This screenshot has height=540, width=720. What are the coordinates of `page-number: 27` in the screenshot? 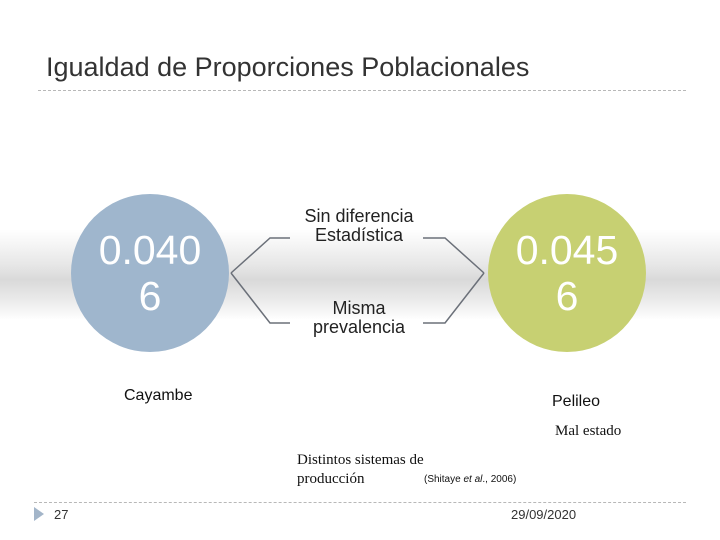 It's located at (61, 514).